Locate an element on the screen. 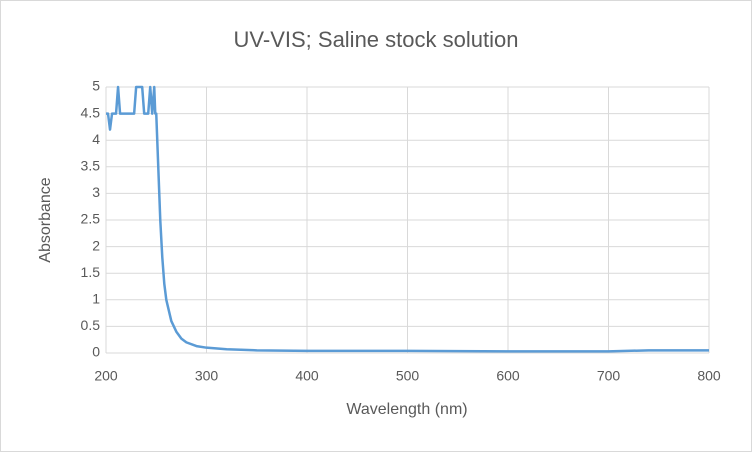 This screenshot has height=452, width=752. y-tick-label: 0 is located at coordinates (96, 352).